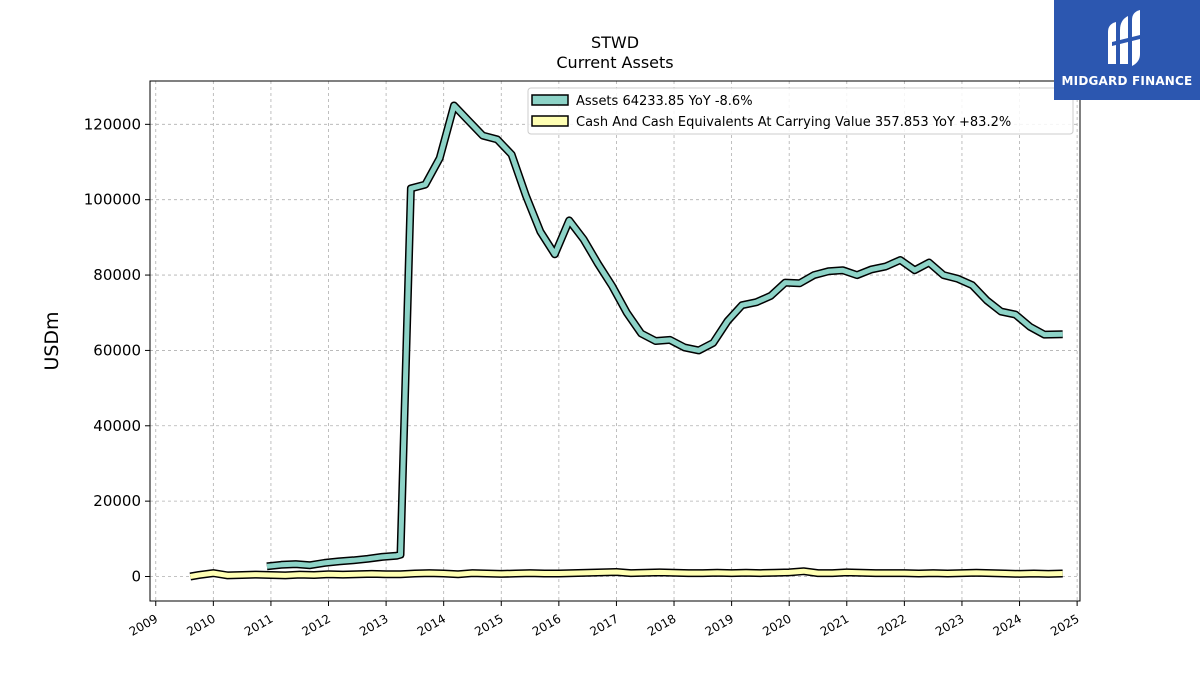 The width and height of the screenshot is (1200, 675). What do you see at coordinates (200, 624) in the screenshot?
I see `x-tick-label: 2010` at bounding box center [200, 624].